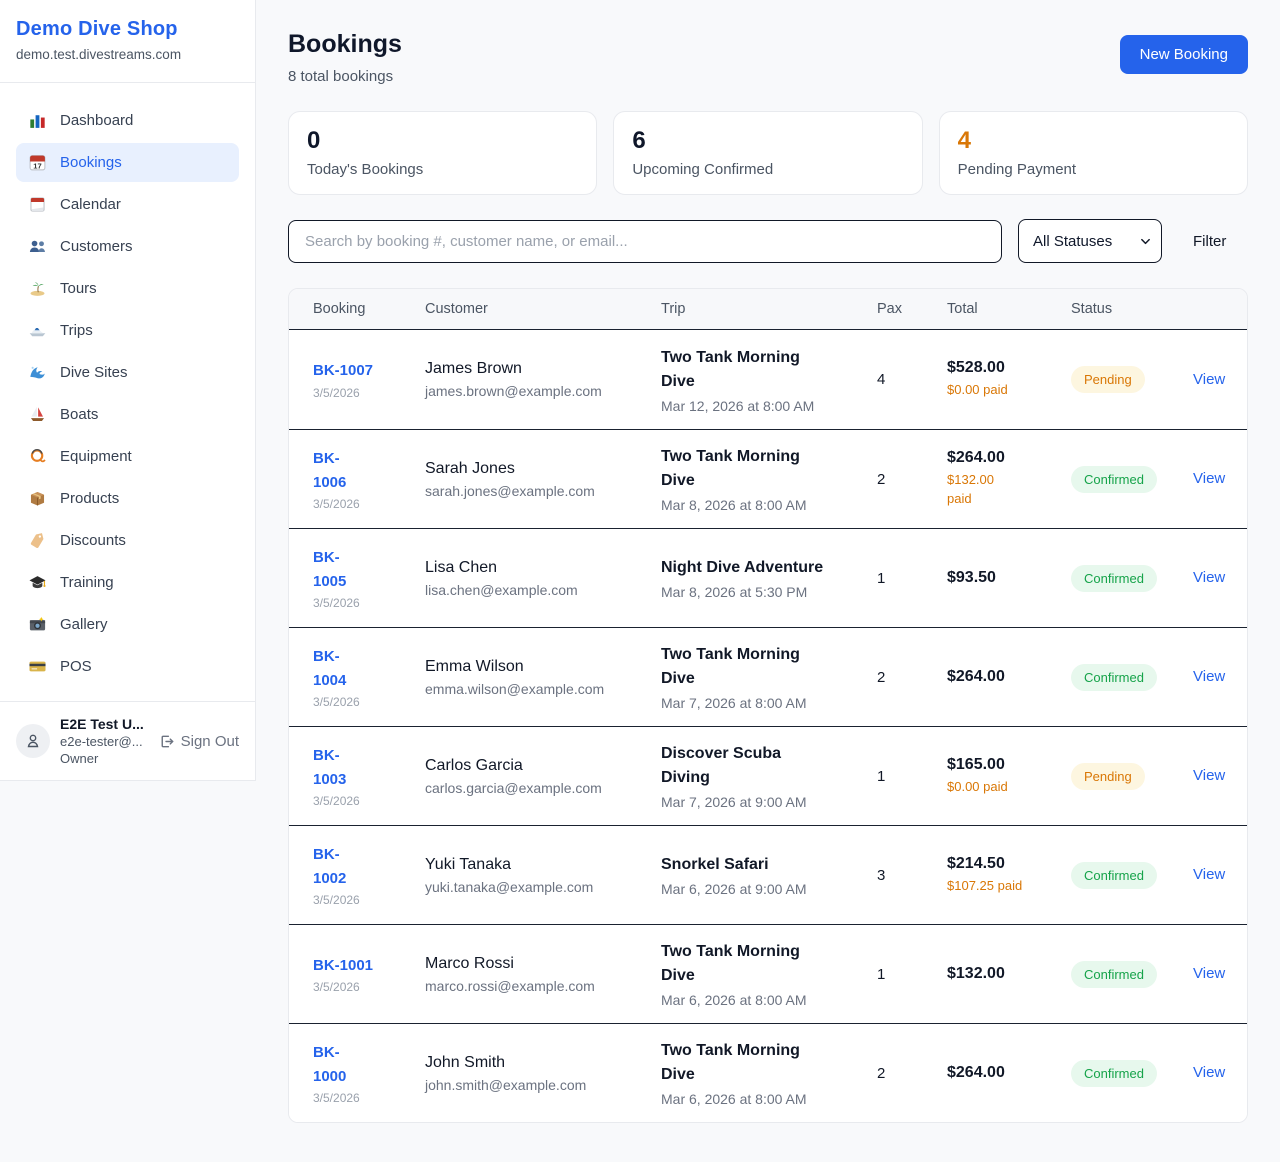 The image size is (1280, 1162). I want to click on customer-email: marco.rossi@example.com, so click(510, 985).